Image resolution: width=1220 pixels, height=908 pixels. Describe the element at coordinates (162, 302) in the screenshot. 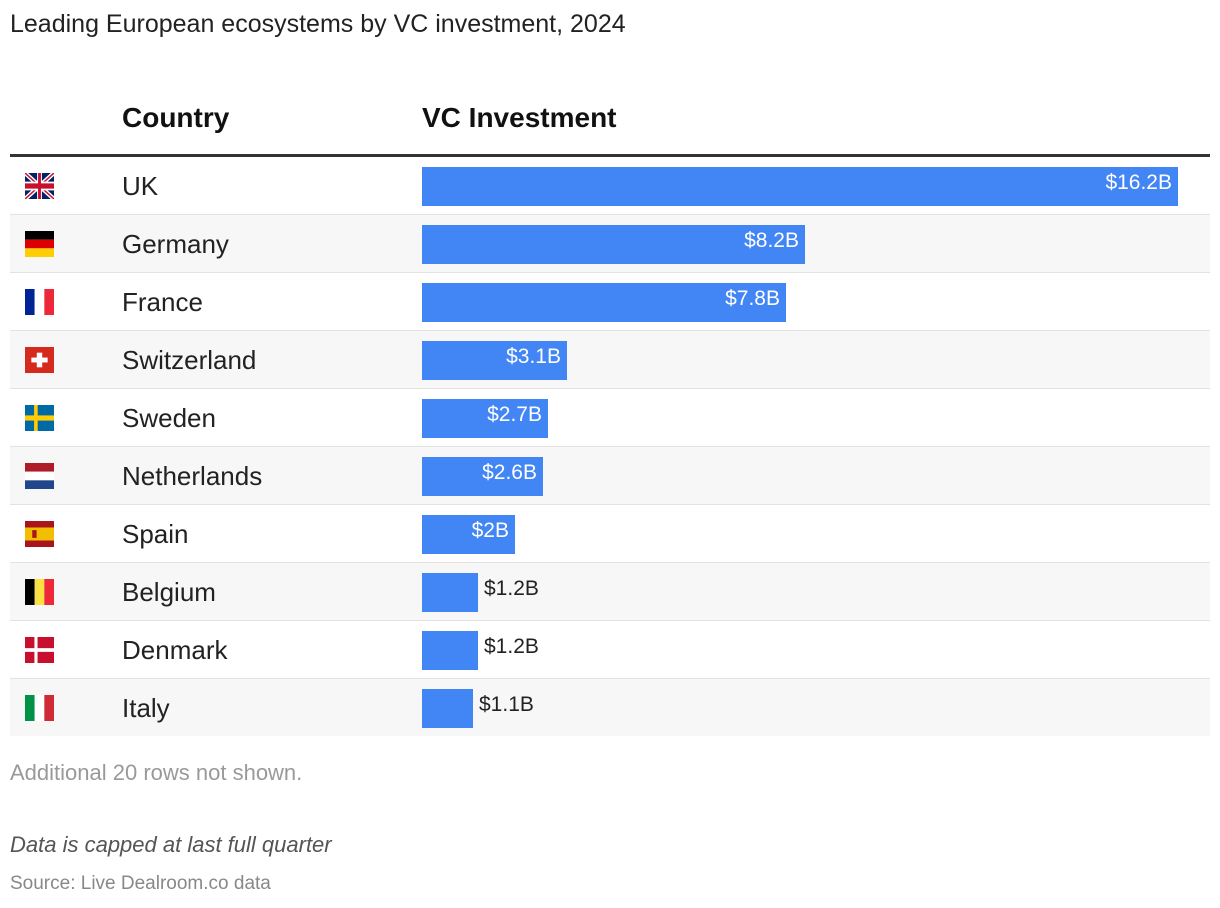

I see `country-label: France` at that location.